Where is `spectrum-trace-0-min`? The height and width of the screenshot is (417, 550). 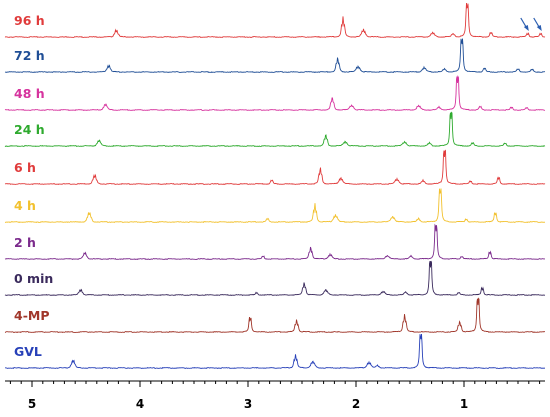
spectrum-trace-0-min is located at coordinates (275, 278).